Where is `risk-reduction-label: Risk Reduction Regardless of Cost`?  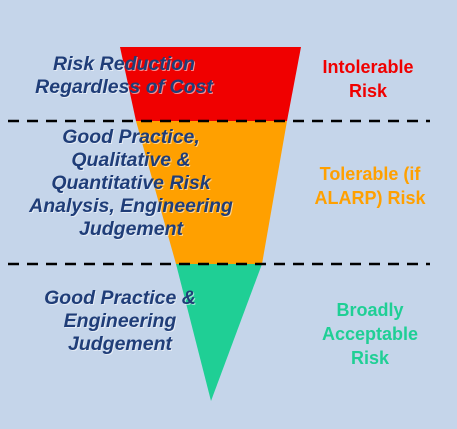
risk-reduction-label: Risk Reduction Regardless of Cost is located at coordinates (124, 76).